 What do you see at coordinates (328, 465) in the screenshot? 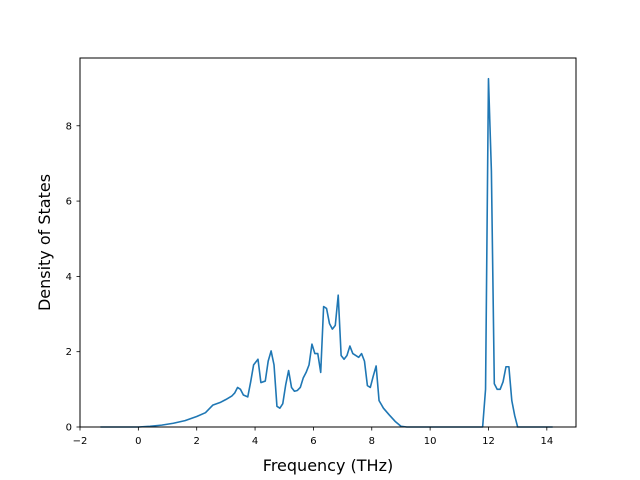
I see `x-axis-label: Frequency (THz)` at bounding box center [328, 465].